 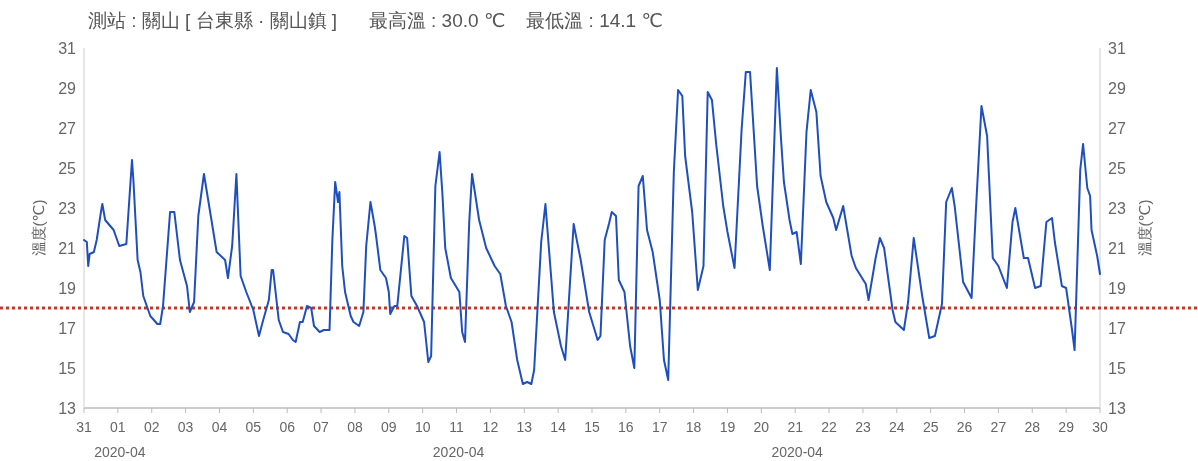 What do you see at coordinates (1117, 128) in the screenshot?
I see `y2-tick-label: 27` at bounding box center [1117, 128].